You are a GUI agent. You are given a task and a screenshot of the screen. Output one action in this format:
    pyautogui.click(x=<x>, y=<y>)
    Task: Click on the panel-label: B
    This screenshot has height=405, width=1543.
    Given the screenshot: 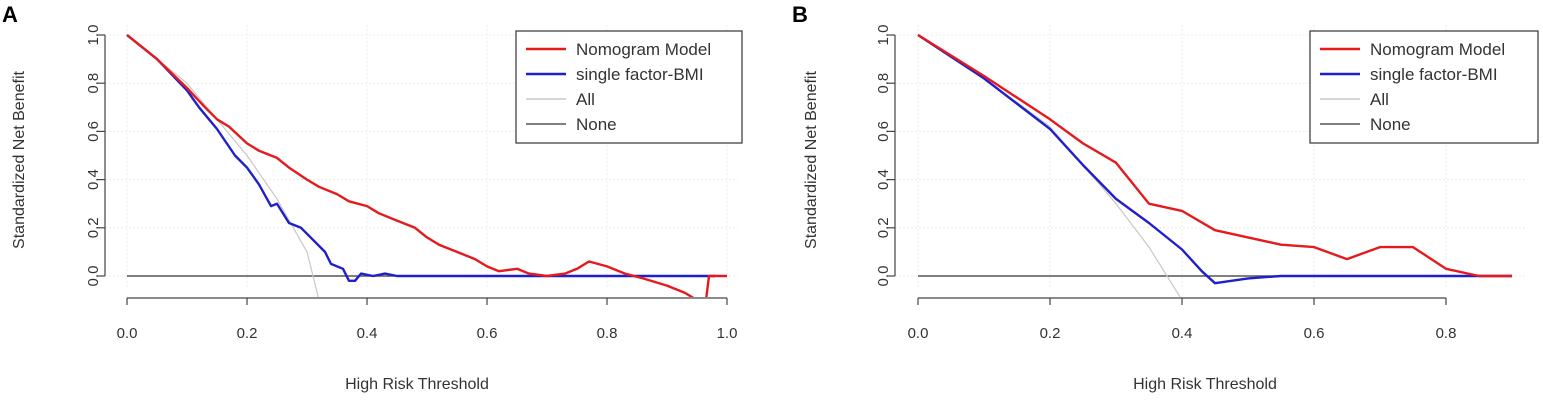 What is the action you would take?
    pyautogui.click(x=800, y=14)
    